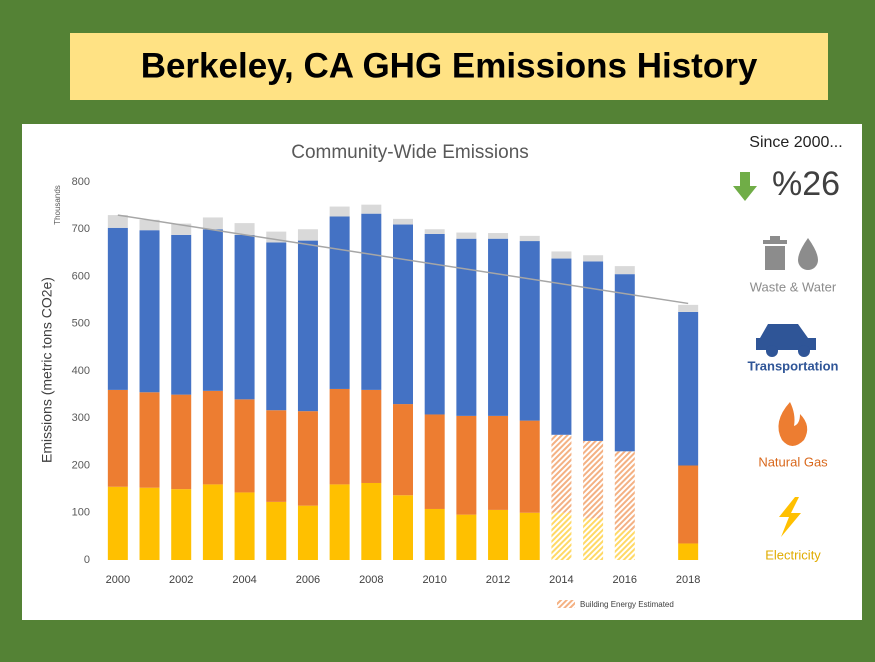  Describe the element at coordinates (81, 371) in the screenshot. I see `y-tick-label: 400` at that location.